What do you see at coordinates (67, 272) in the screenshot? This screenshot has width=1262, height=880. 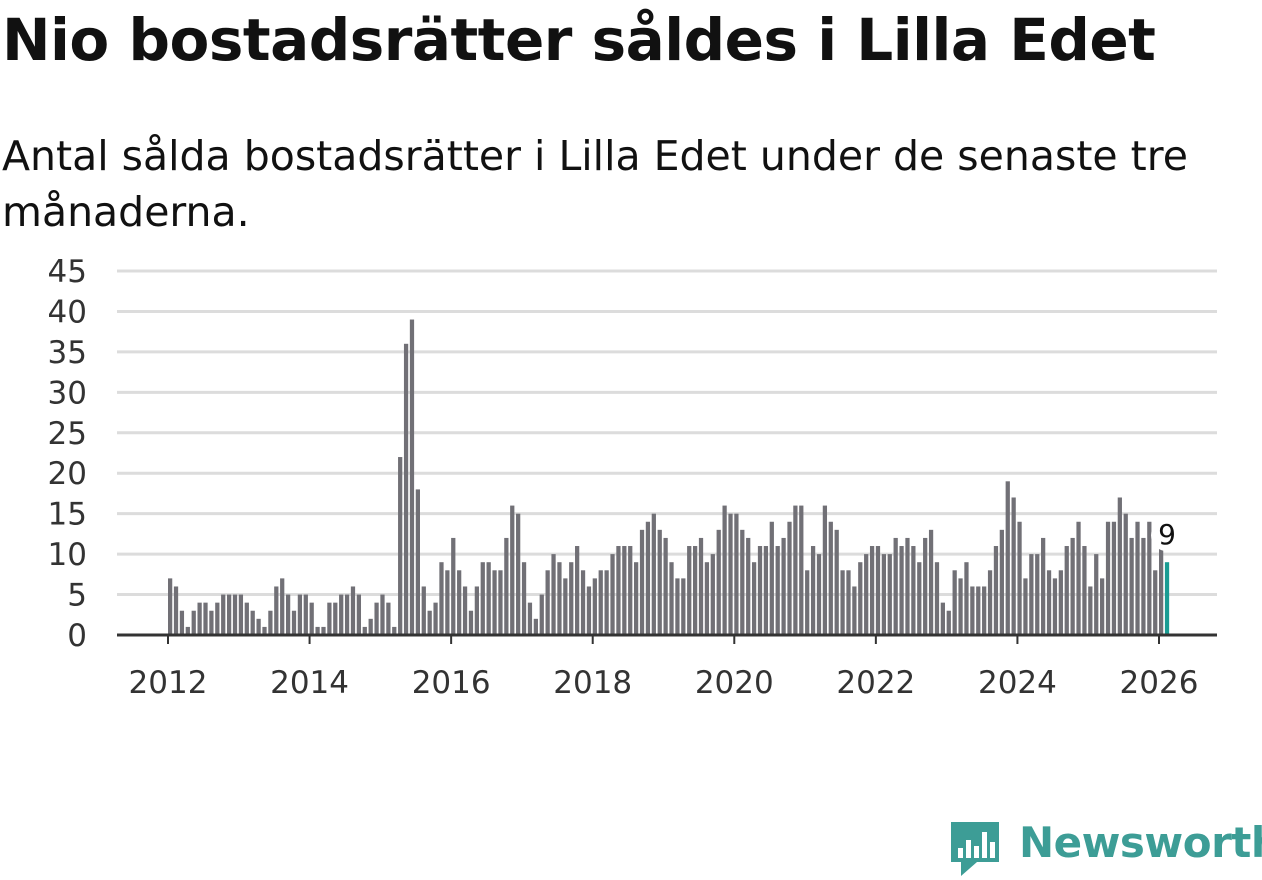 I see `y-tick-label: 45` at bounding box center [67, 272].